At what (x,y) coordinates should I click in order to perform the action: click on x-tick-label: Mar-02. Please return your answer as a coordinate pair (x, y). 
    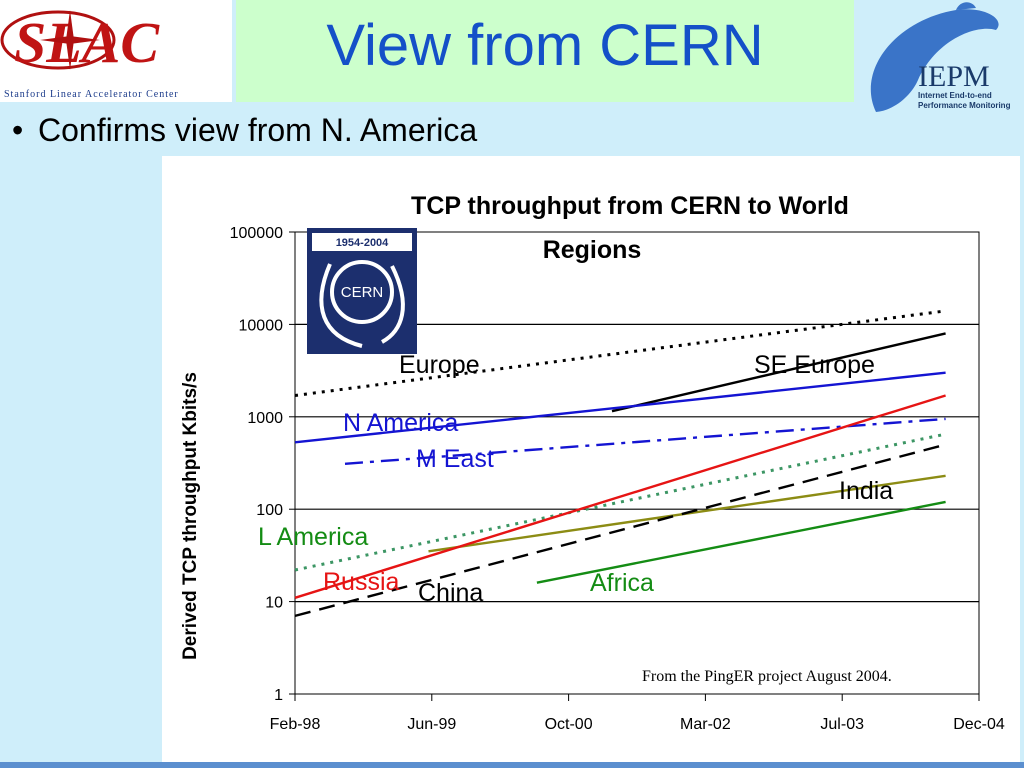
    Looking at the image, I should click on (705, 724).